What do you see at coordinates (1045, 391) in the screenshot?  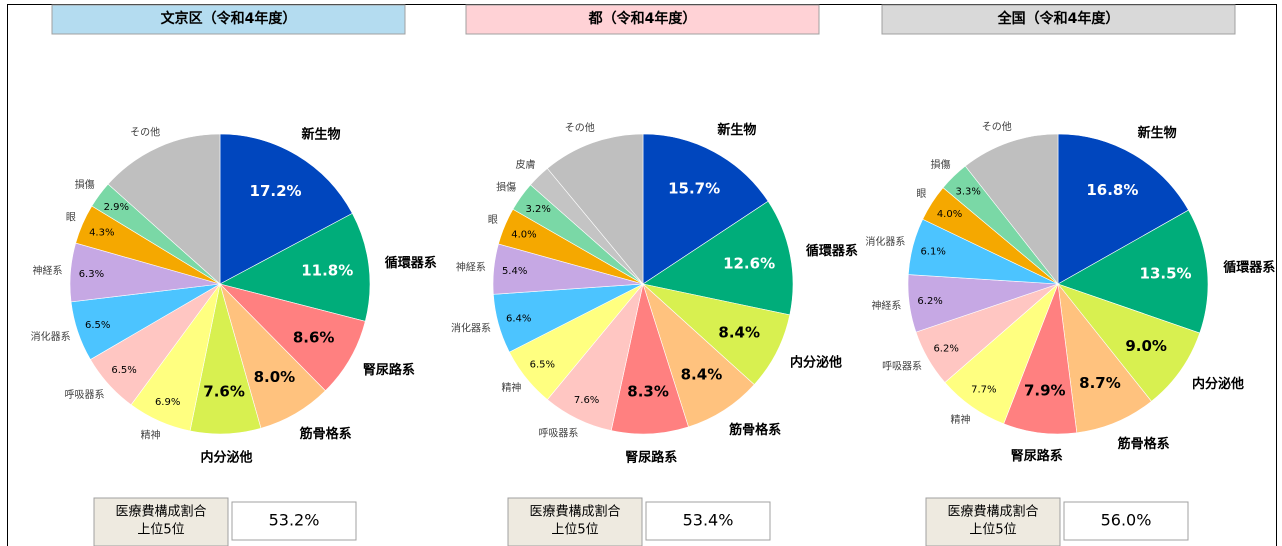 I see `value-label: 7.9%` at bounding box center [1045, 391].